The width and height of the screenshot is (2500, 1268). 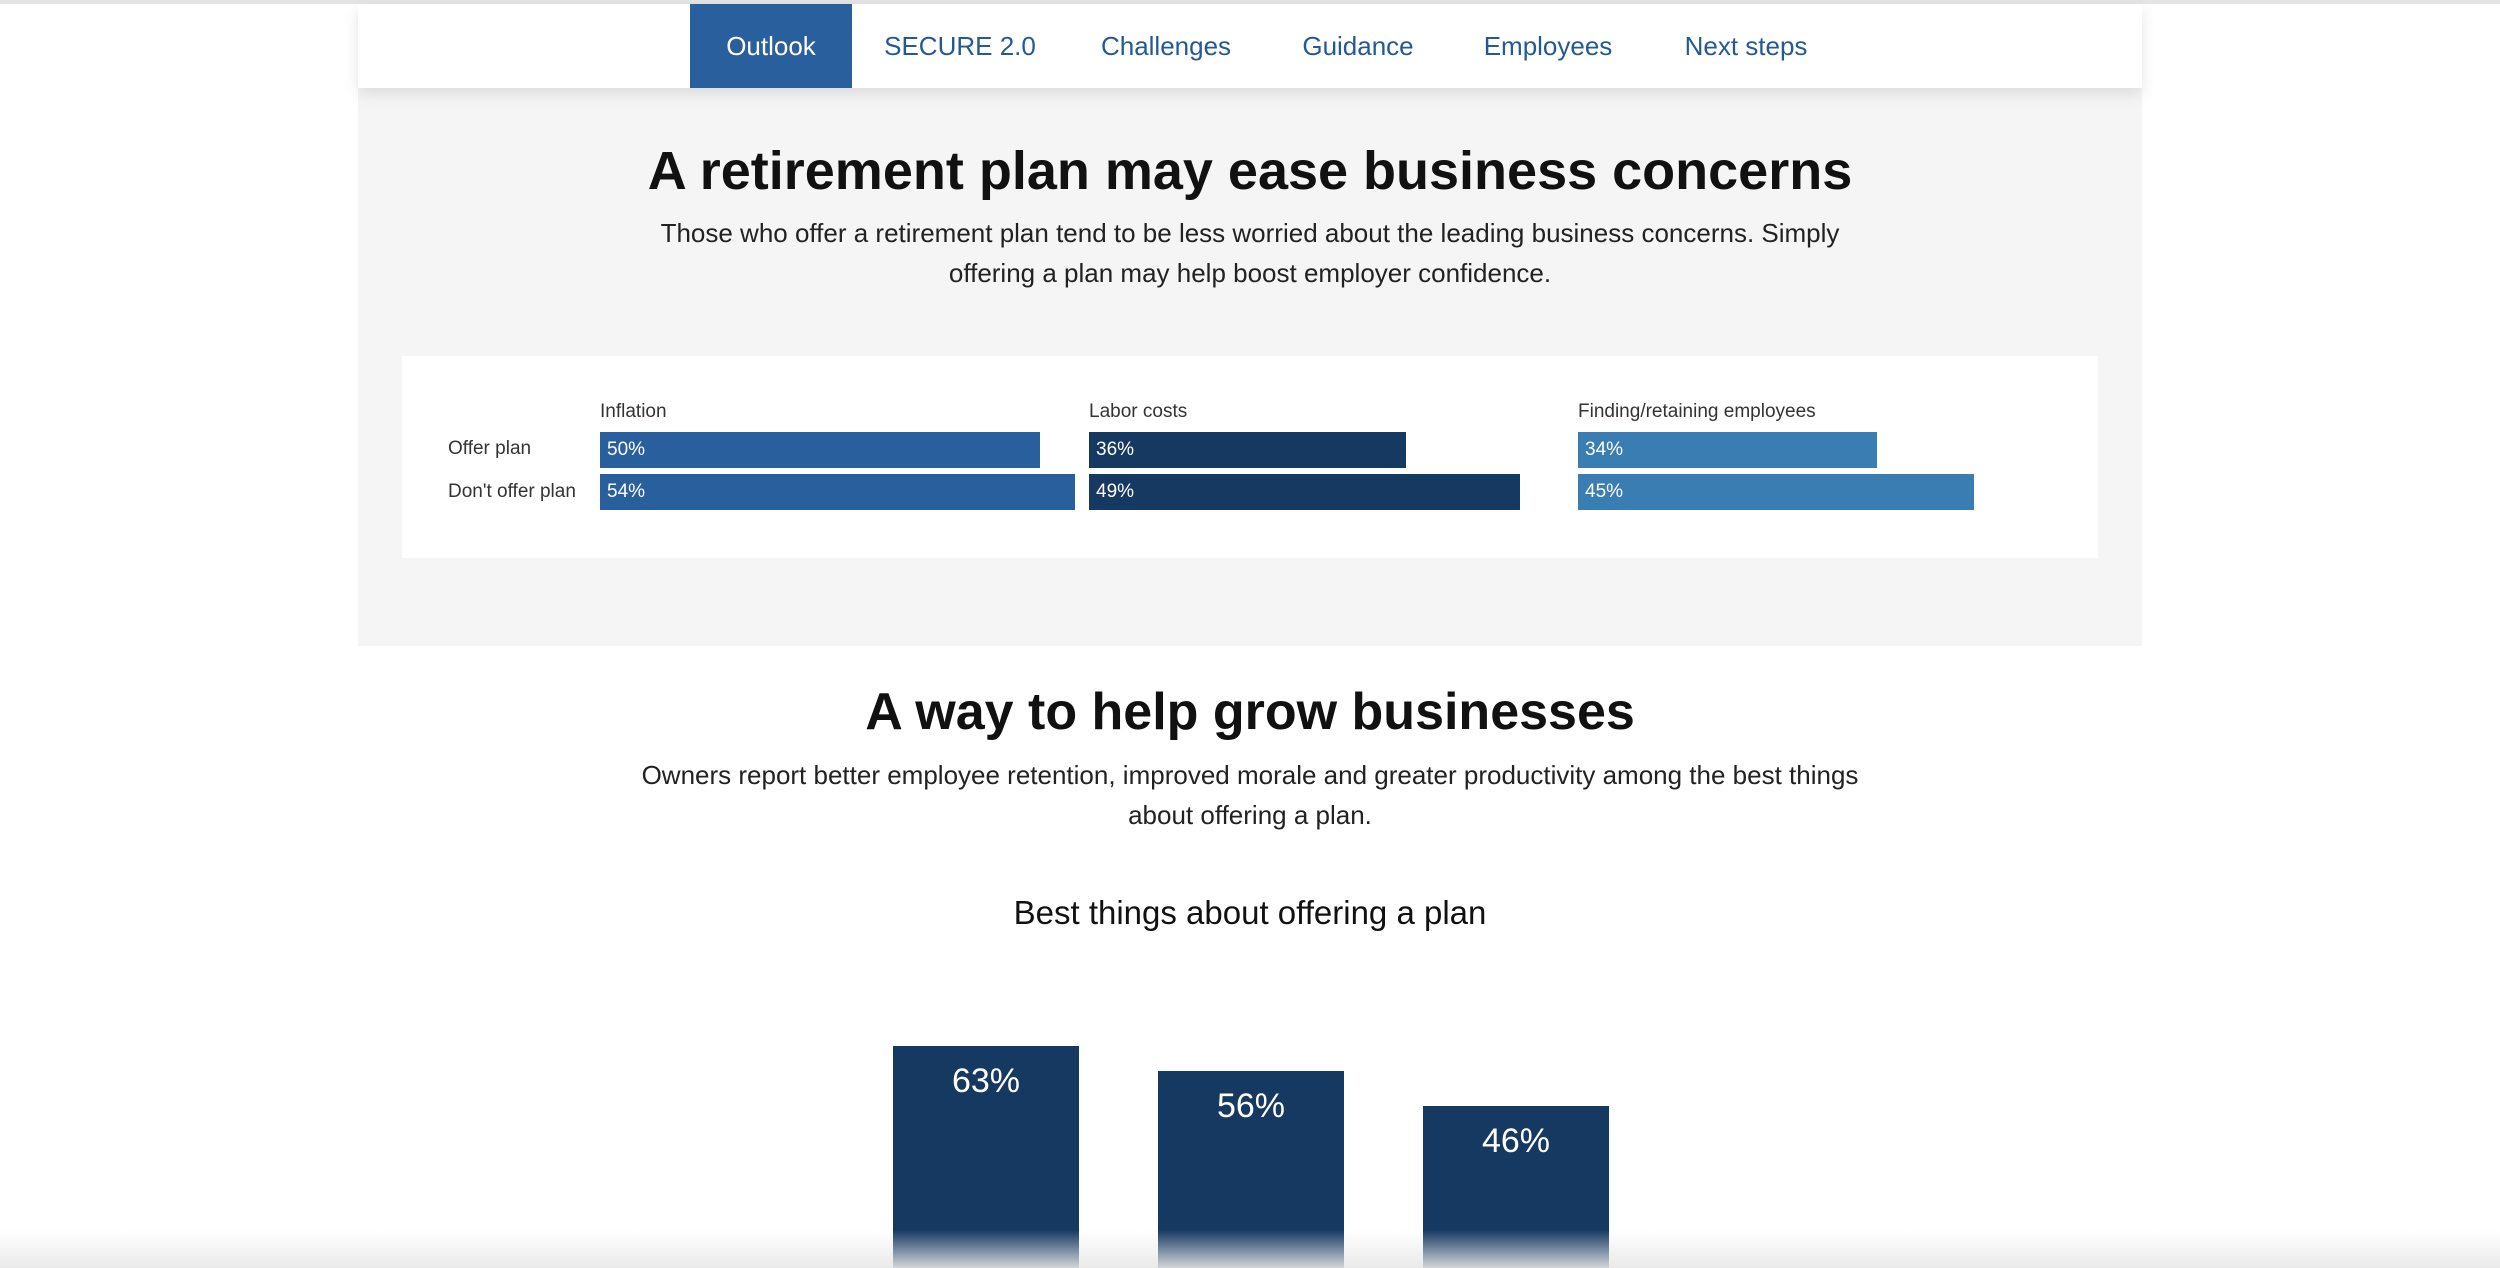 What do you see at coordinates (1548, 46) in the screenshot?
I see `tab-employees: Employees` at bounding box center [1548, 46].